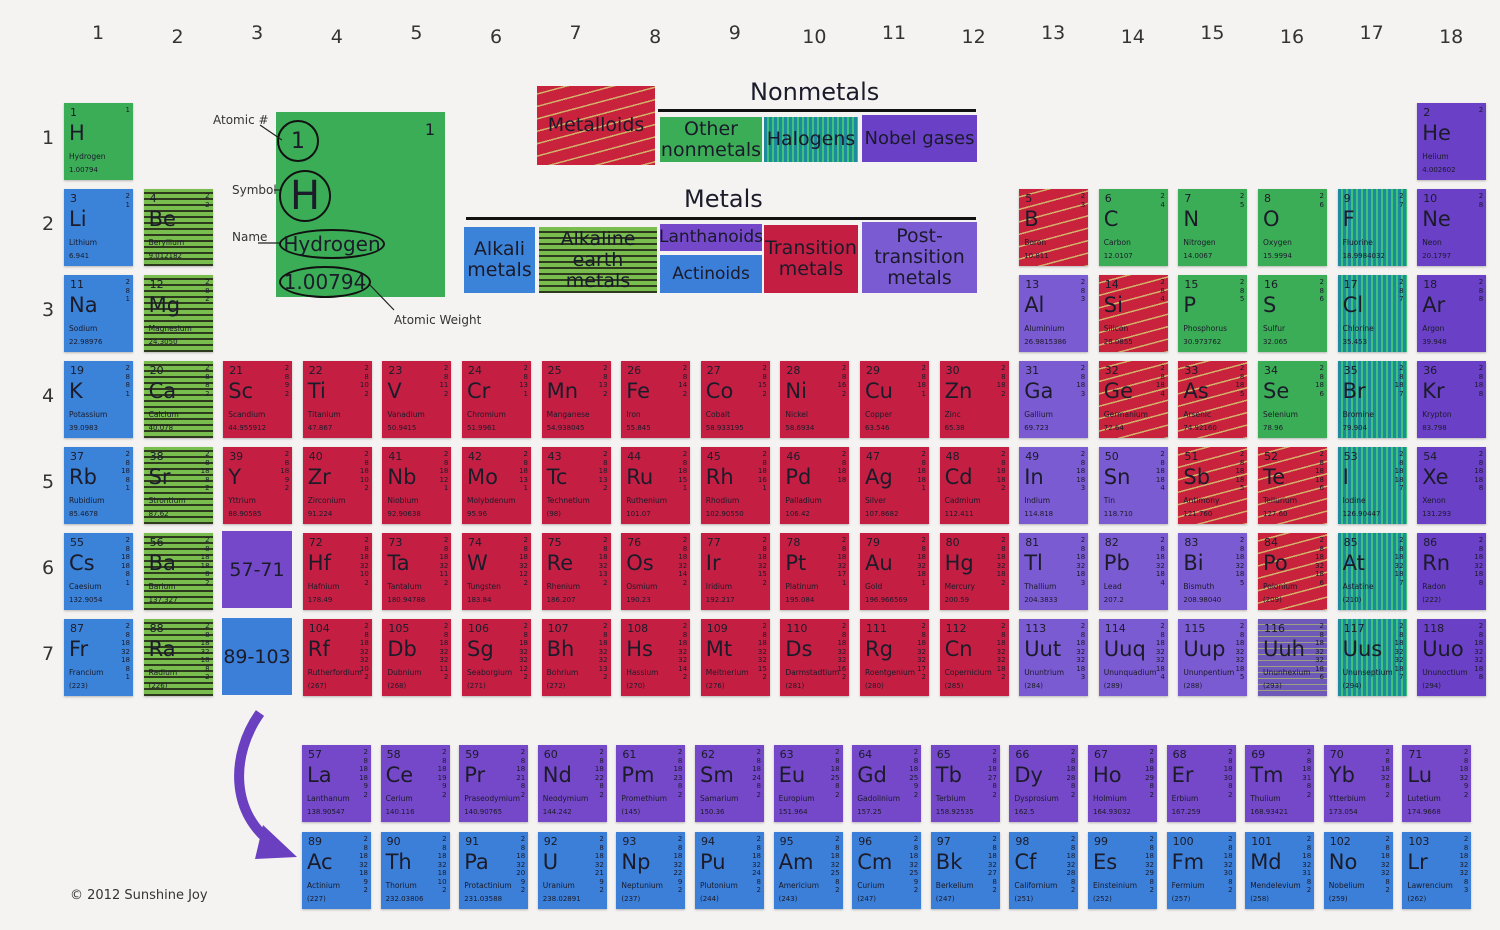 The height and width of the screenshot is (930, 1500). What do you see at coordinates (1133, 657) in the screenshot?
I see `element-tile-uuq: 114 Uuq Ununquadium (289) 2 8 18 32 32 18 4` at bounding box center [1133, 657].